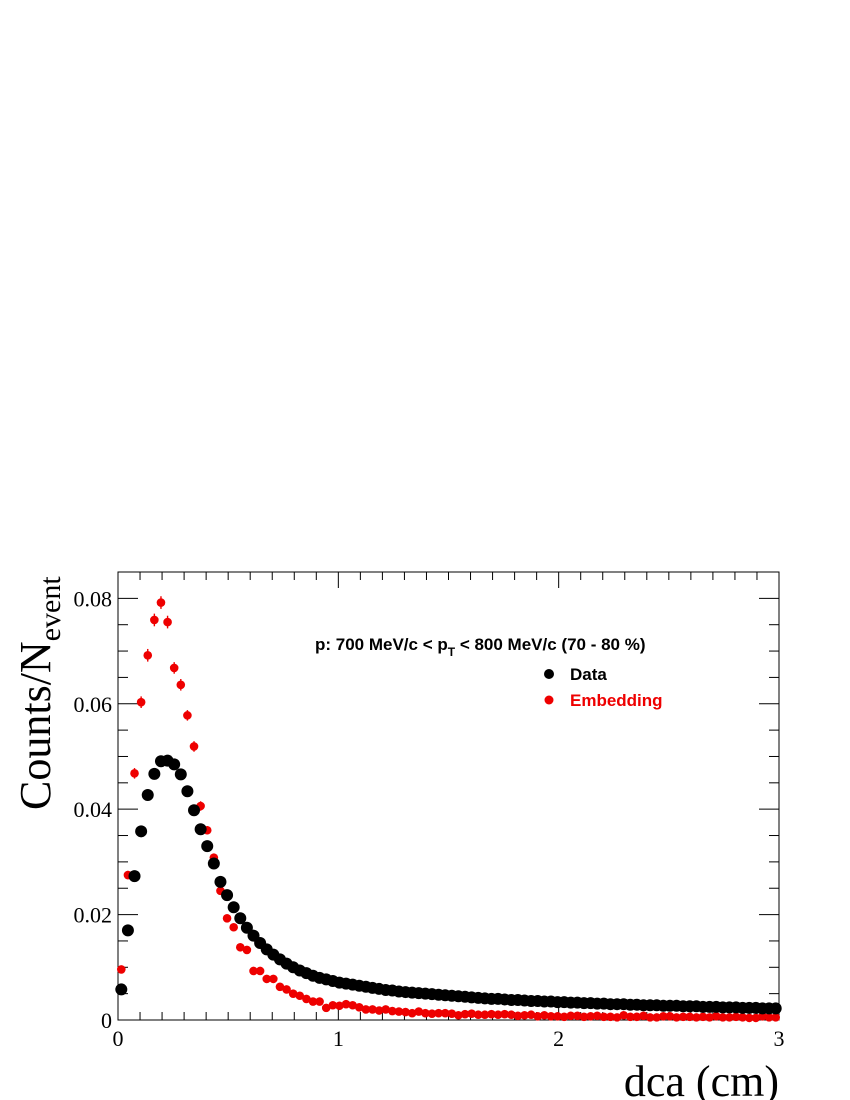 The width and height of the screenshot is (850, 1100). What do you see at coordinates (588, 674) in the screenshot?
I see `legend-label-data: Data` at bounding box center [588, 674].